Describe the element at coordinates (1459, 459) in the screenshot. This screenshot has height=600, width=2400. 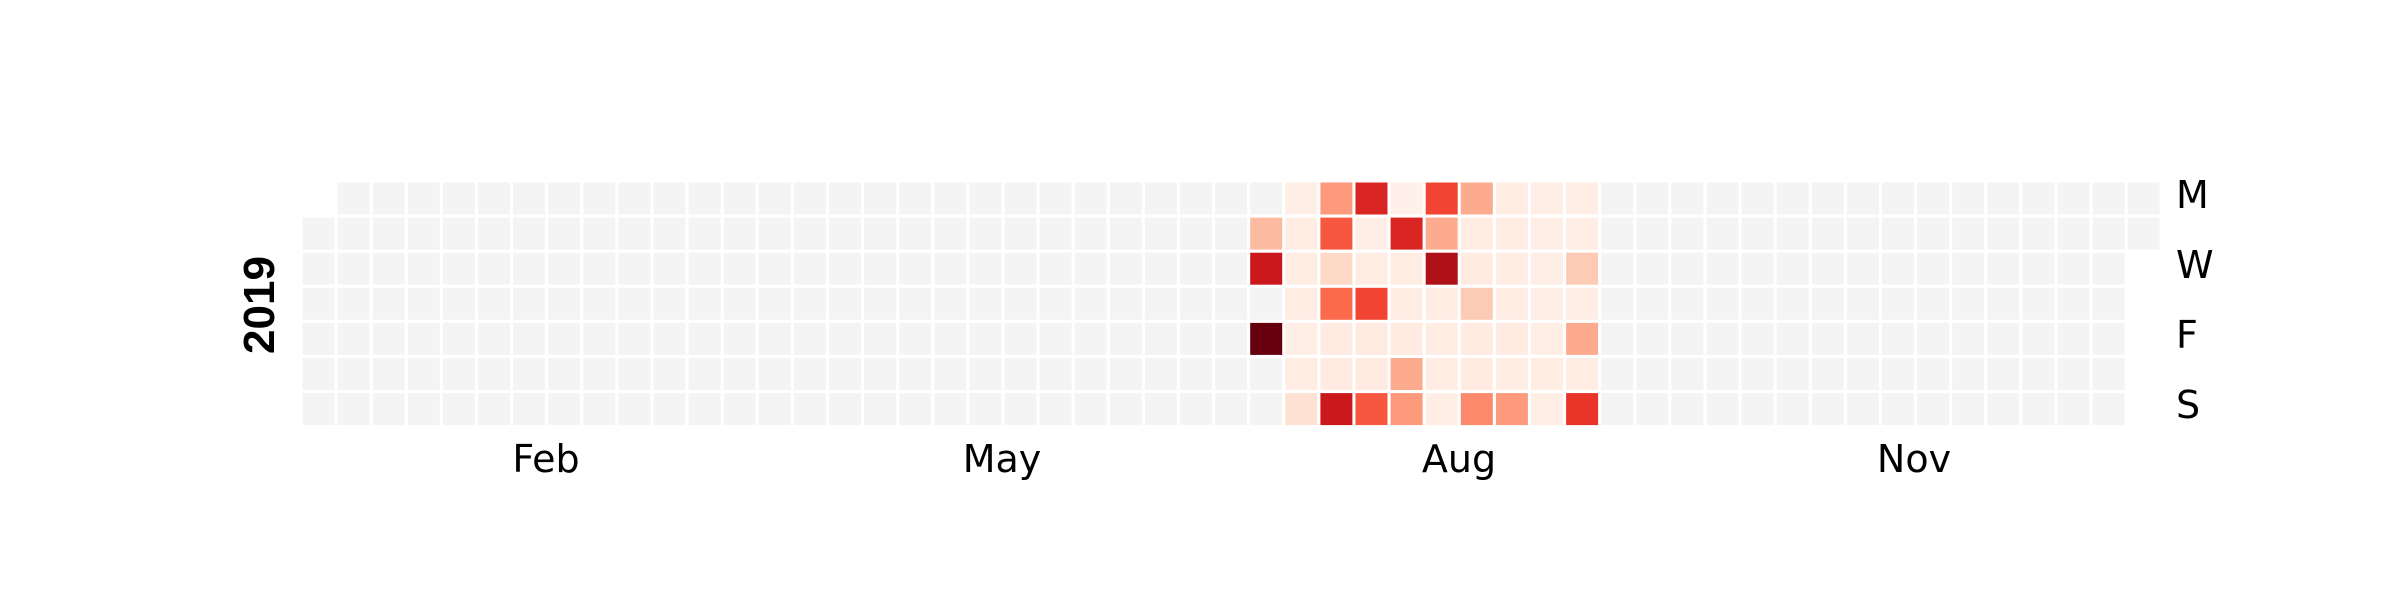
I see `x-tick-label: Aug` at that location.